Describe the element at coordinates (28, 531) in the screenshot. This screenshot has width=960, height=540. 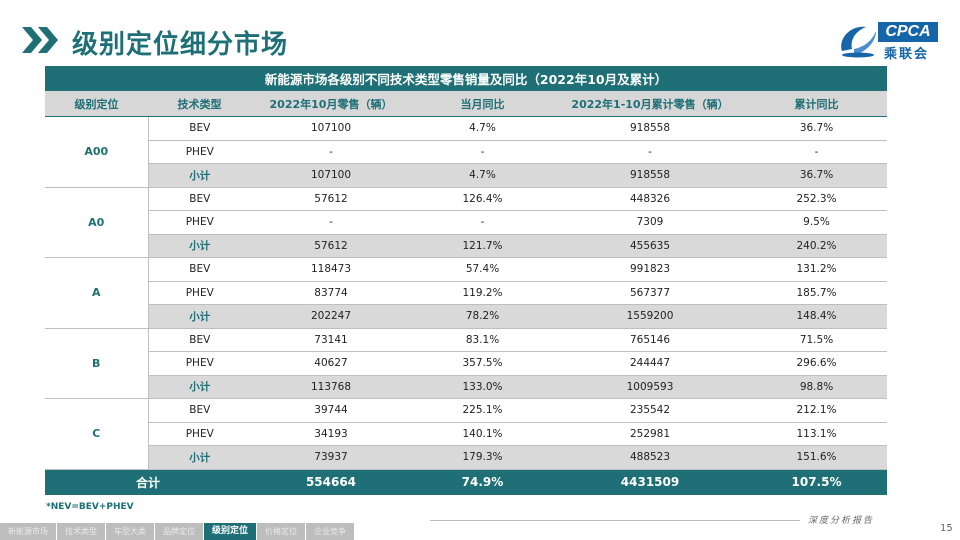
I see `nav-tab: 新能源市场` at that location.